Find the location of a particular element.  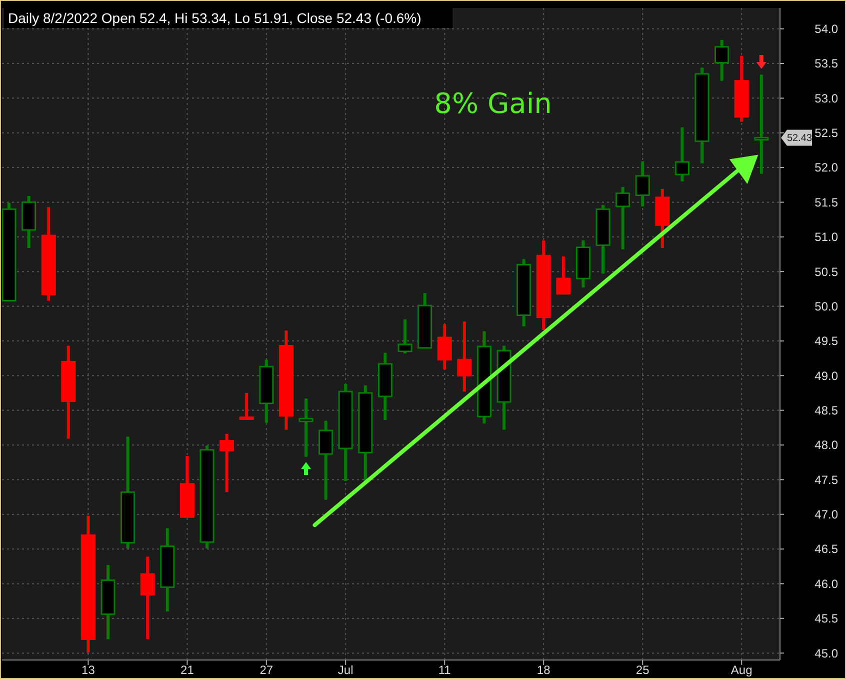

x-tick-label: 13 is located at coordinates (89, 670).